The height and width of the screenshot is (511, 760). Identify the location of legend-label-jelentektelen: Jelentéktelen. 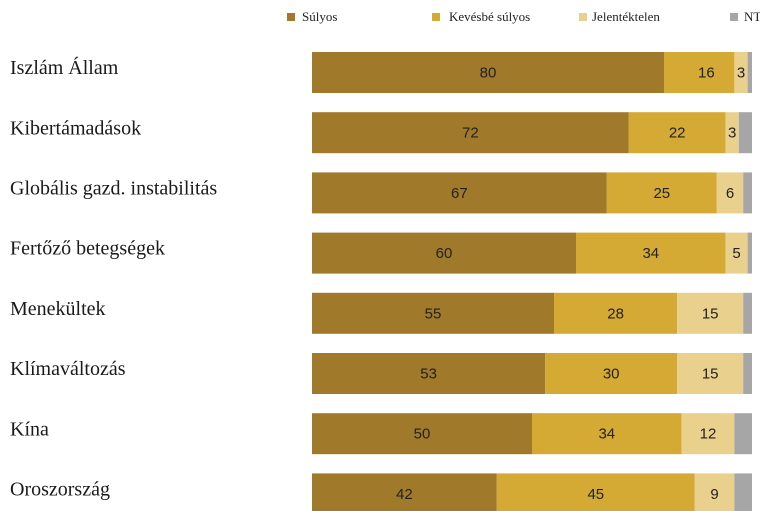
(626, 16).